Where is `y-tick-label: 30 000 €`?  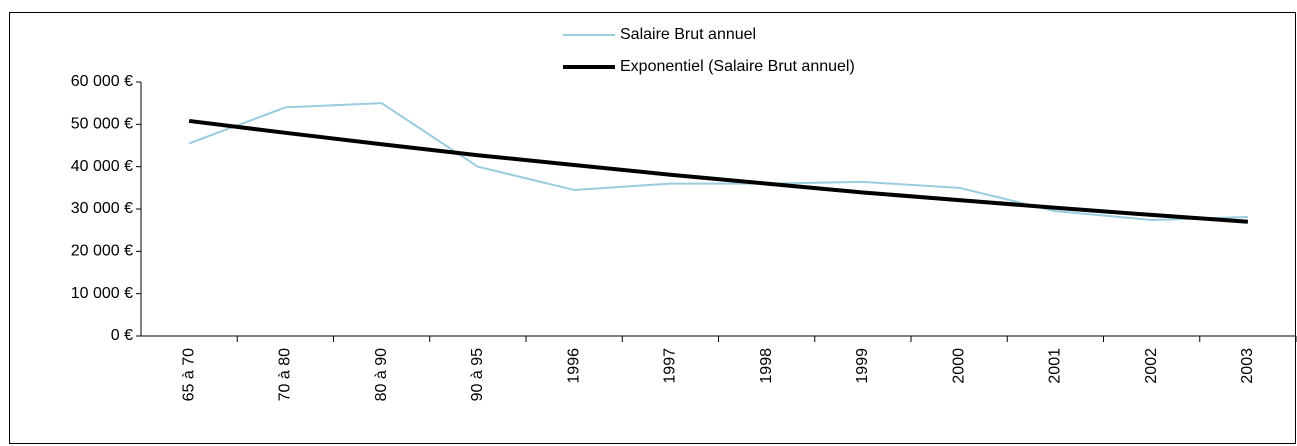 y-tick-label: 30 000 € is located at coordinates (102, 208).